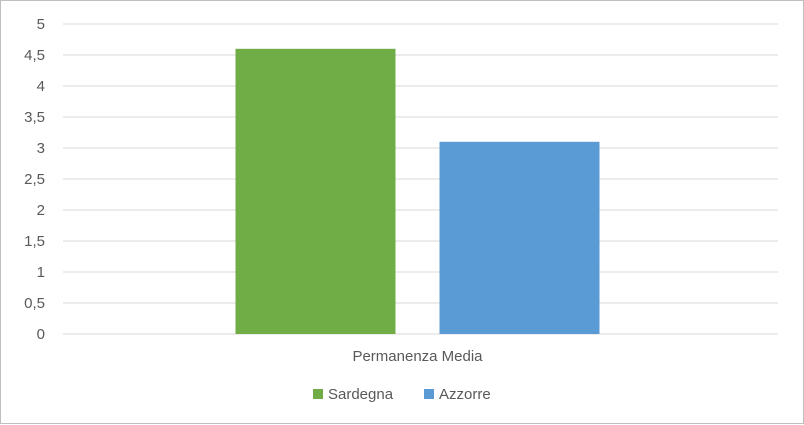 The height and width of the screenshot is (425, 804). I want to click on y-tick-label: 2,5, so click(34, 179).